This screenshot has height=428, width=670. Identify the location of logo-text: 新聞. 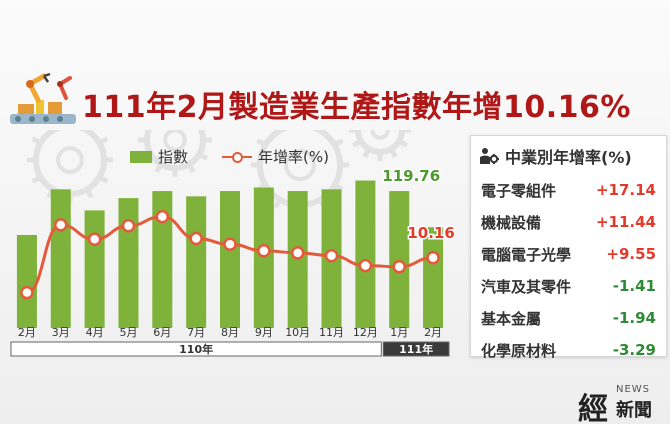
(634, 410).